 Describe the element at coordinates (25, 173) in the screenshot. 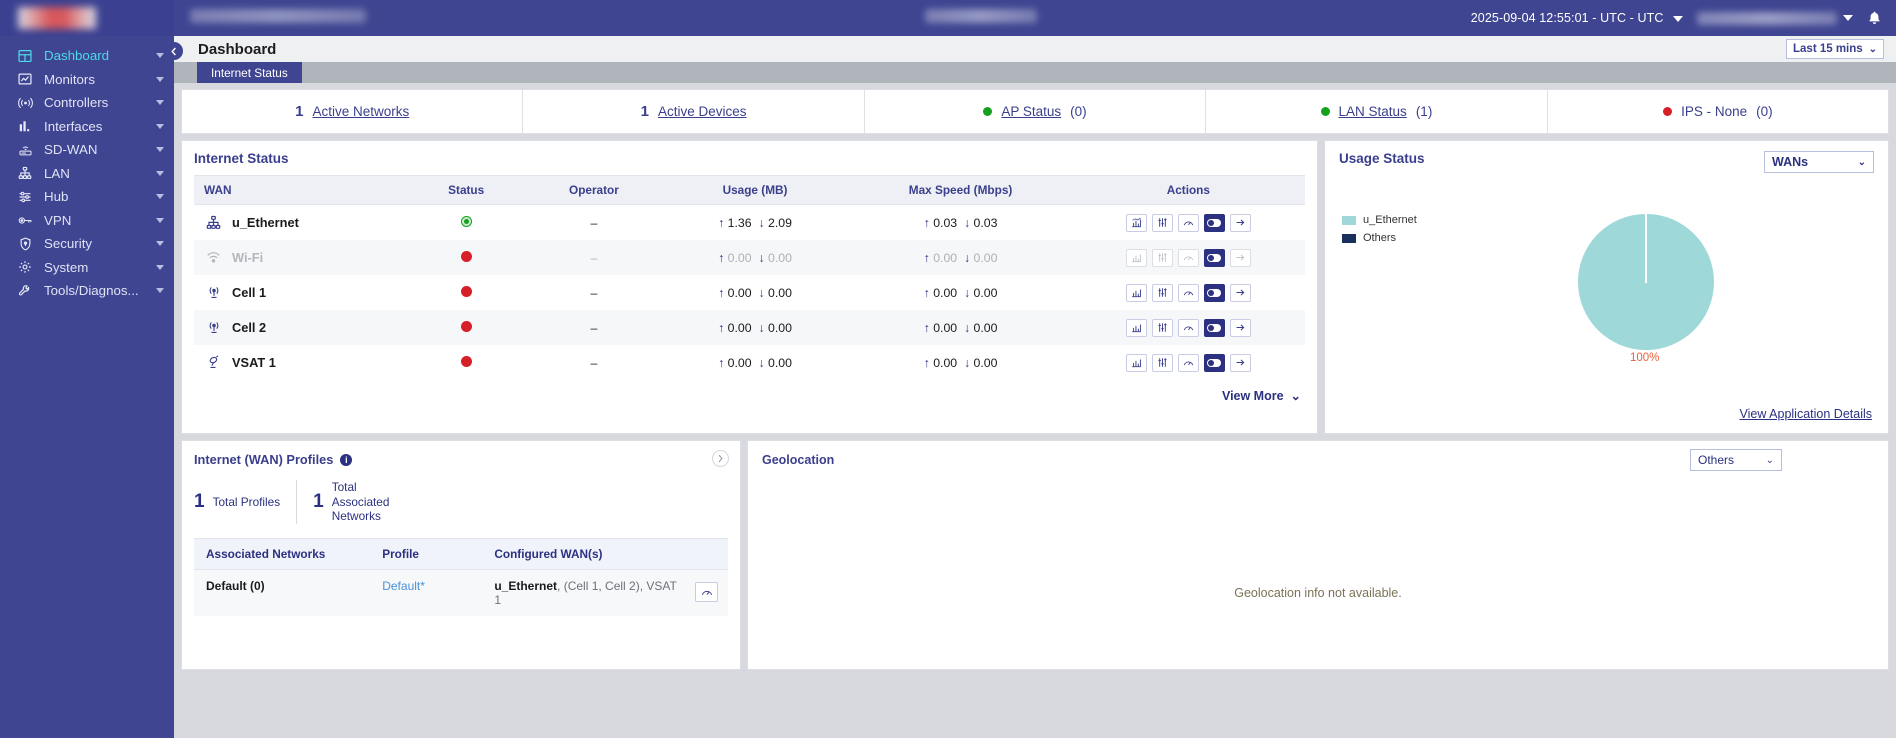

I see `lan-icon` at that location.